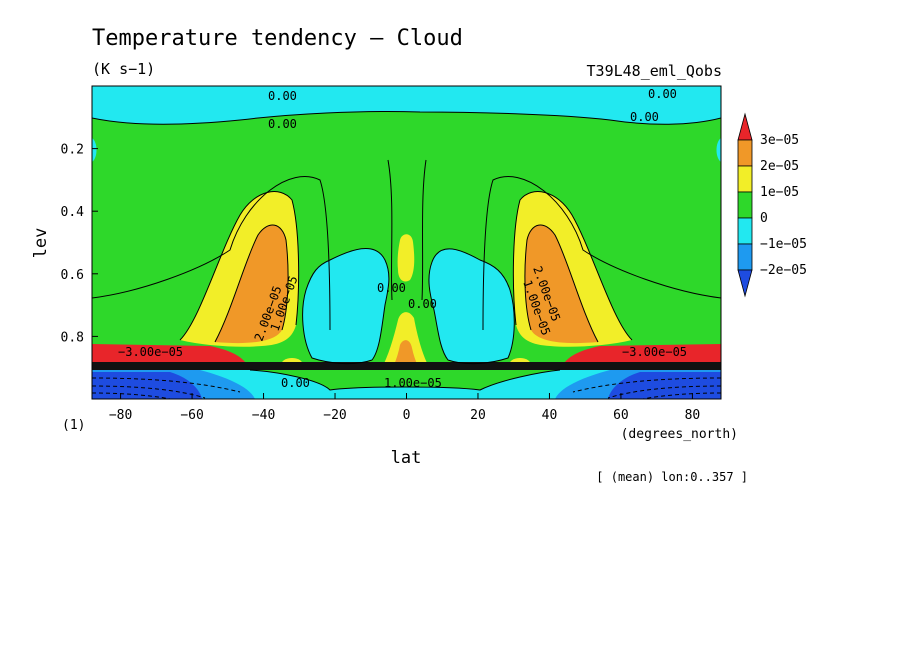  I want to click on region-bottom-left-darkblue, so click(147, 385).